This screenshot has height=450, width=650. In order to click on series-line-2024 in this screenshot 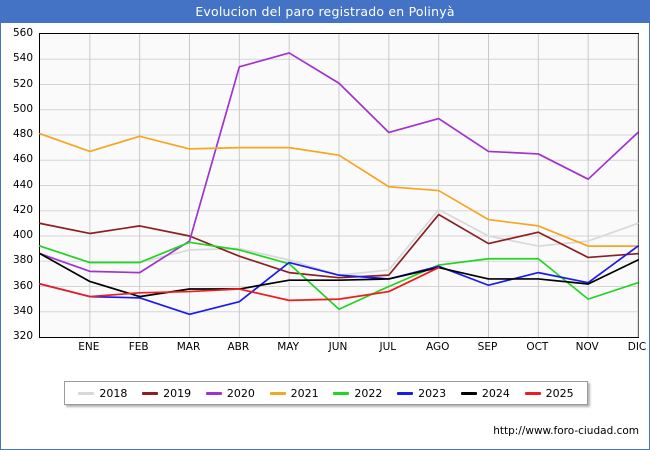, I will do `click(339, 275)`.